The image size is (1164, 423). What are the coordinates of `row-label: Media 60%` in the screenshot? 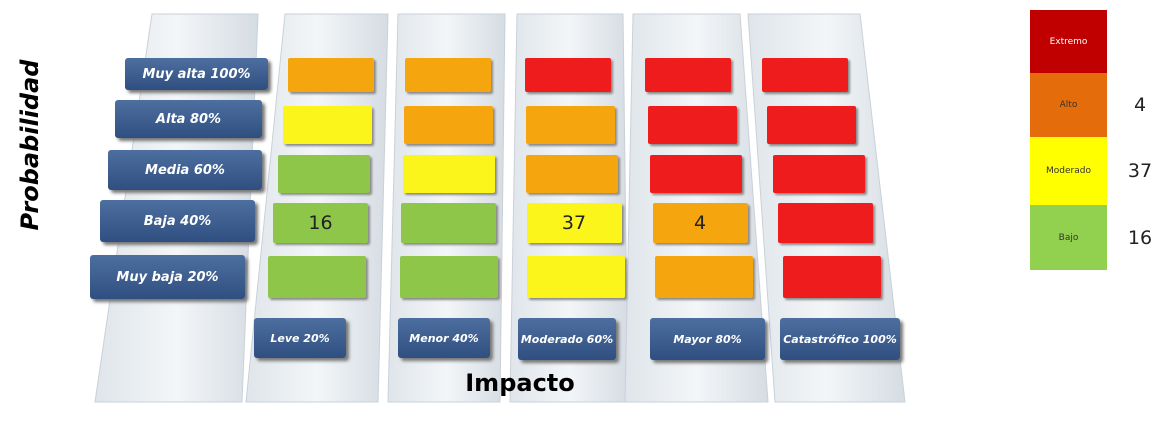 It's located at (185, 170).